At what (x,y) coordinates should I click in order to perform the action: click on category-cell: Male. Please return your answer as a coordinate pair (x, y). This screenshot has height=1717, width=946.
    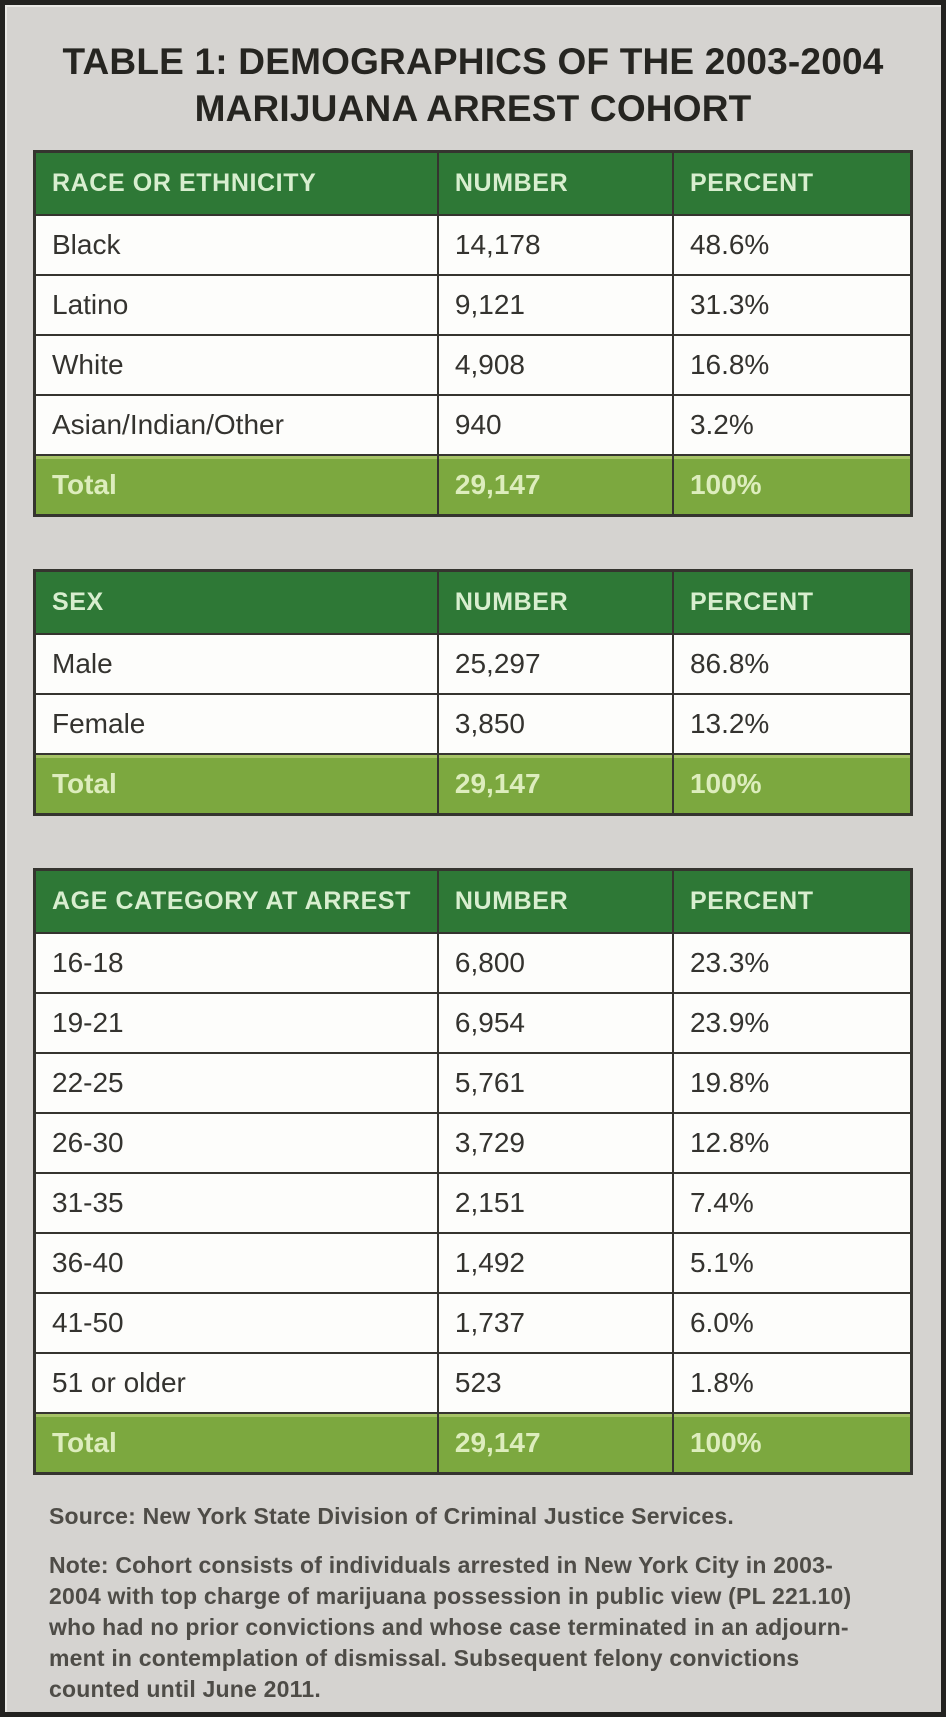
    Looking at the image, I should click on (236, 664).